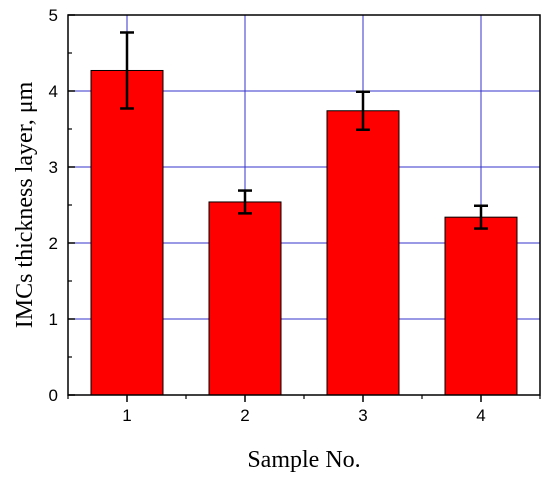 The image size is (550, 478). Describe the element at coordinates (53, 395) in the screenshot. I see `y-tick-label: 0` at that location.